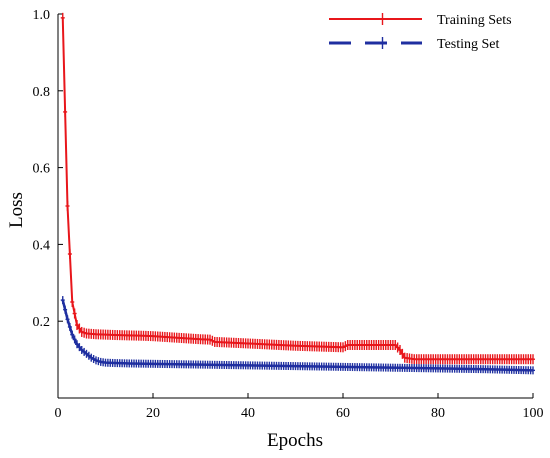 The image size is (550, 458). I want to click on y-tick-label: 0.6, so click(42, 169).